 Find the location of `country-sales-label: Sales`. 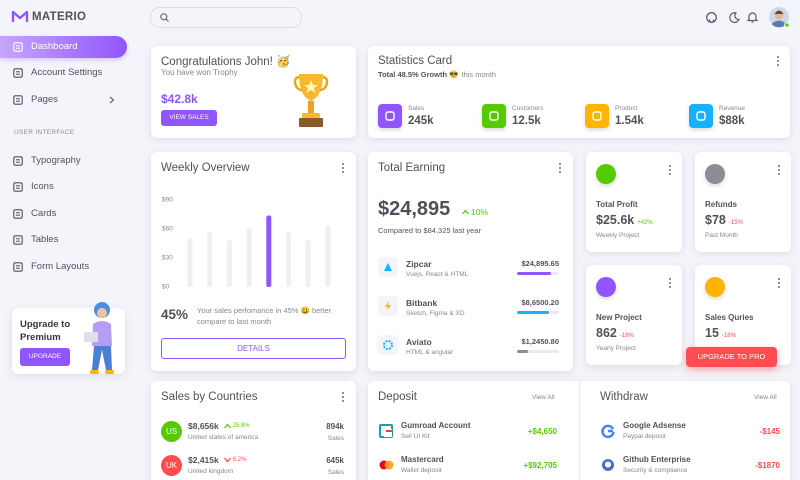

country-sales-label: Sales is located at coordinates (335, 472).